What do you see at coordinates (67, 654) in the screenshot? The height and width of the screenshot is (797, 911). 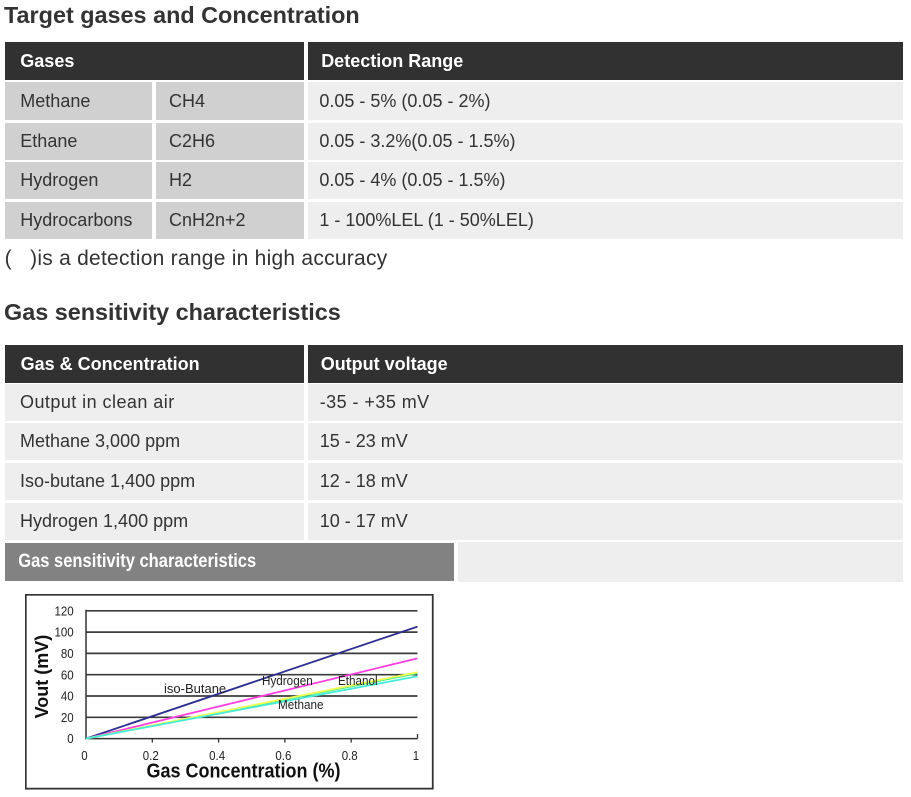 I see `svg-text: 80` at bounding box center [67, 654].